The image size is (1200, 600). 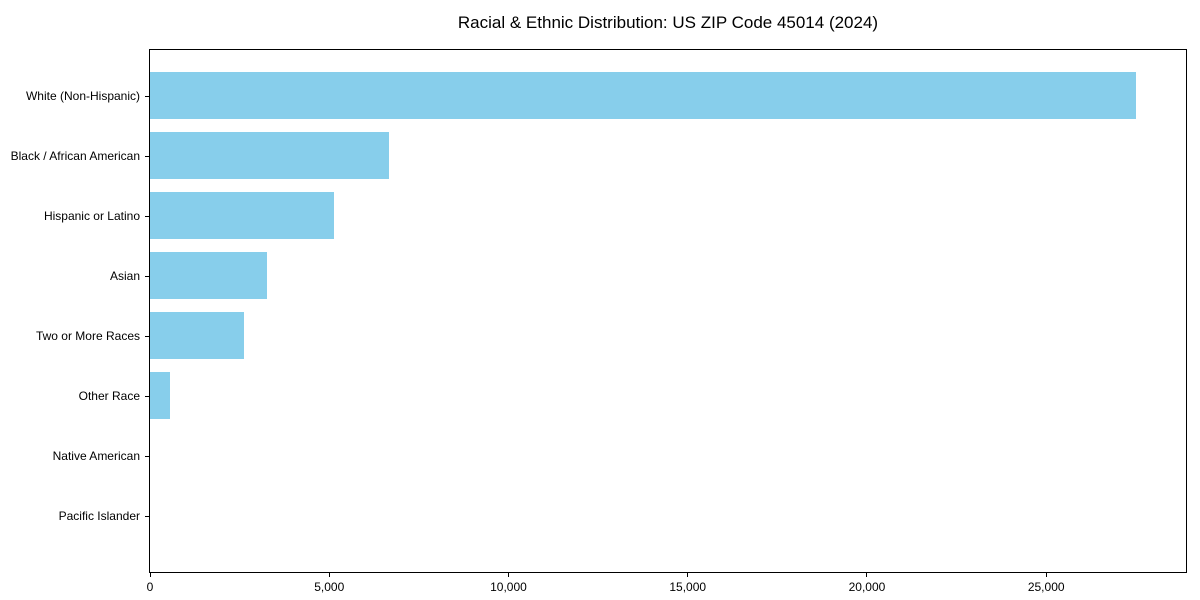 I want to click on bar-row: Two or More Races, so click(x=611, y=336).